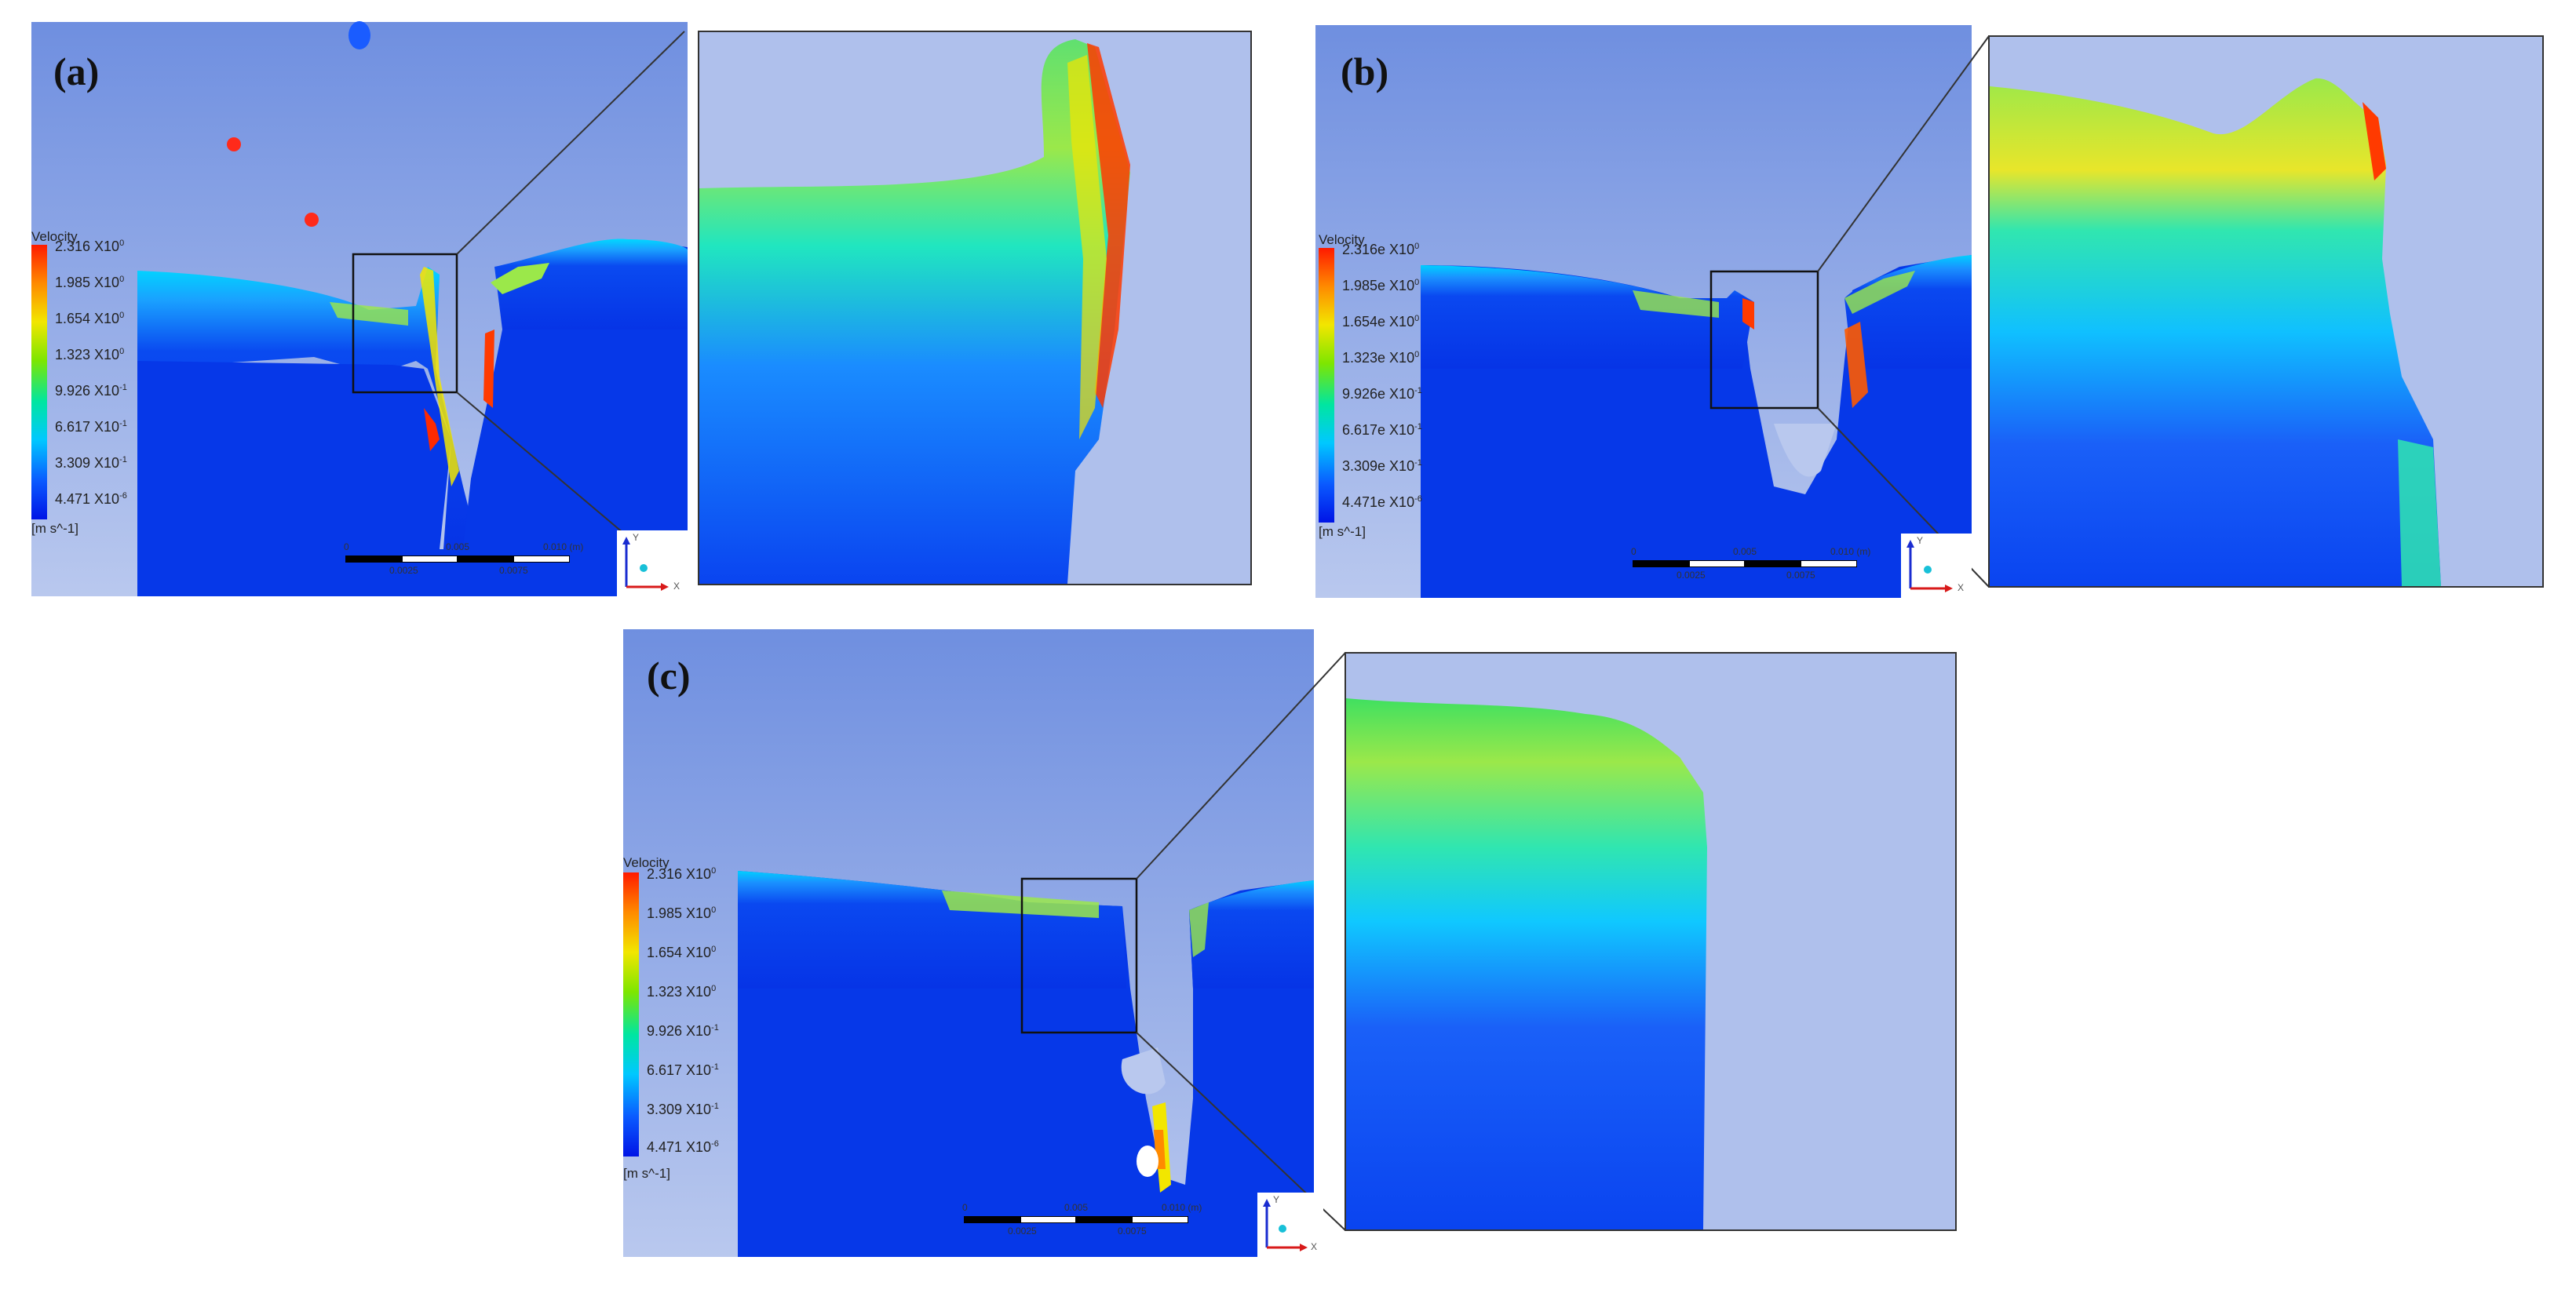  Describe the element at coordinates (591, 285) in the screenshot. I see `fluid-body-right` at that location.